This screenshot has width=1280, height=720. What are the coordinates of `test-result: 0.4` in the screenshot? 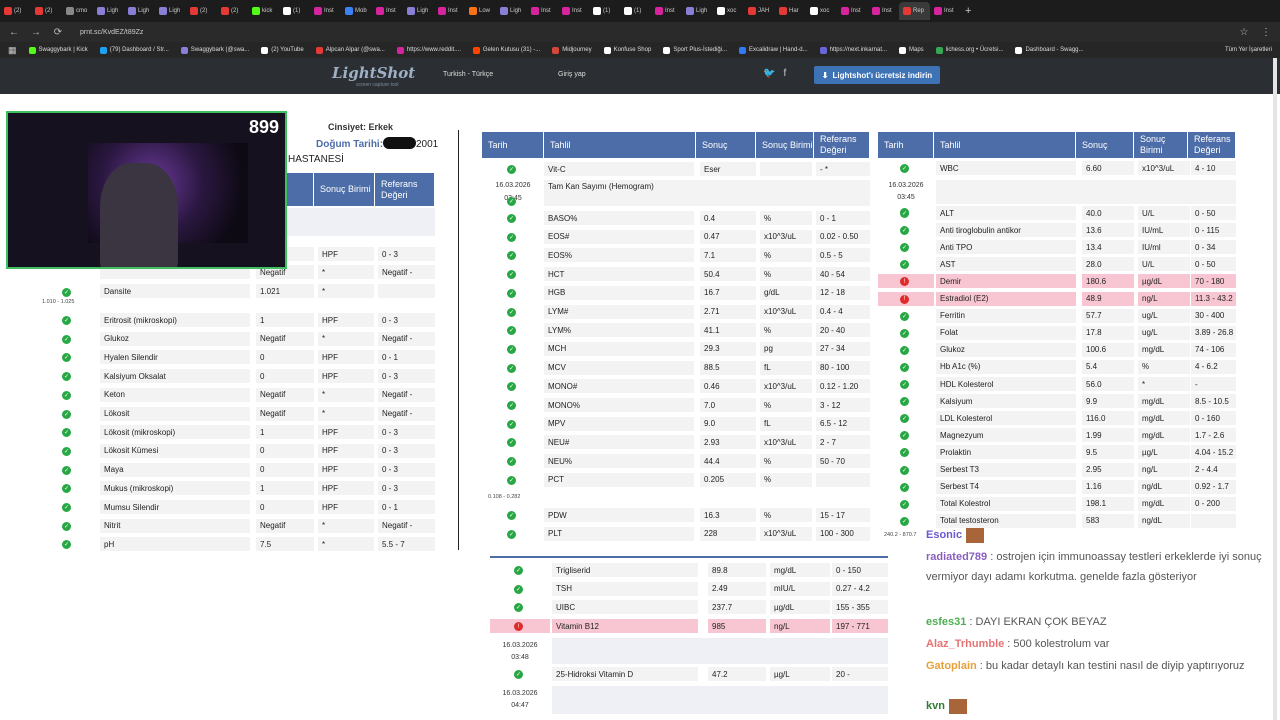 It's located at (728, 218).